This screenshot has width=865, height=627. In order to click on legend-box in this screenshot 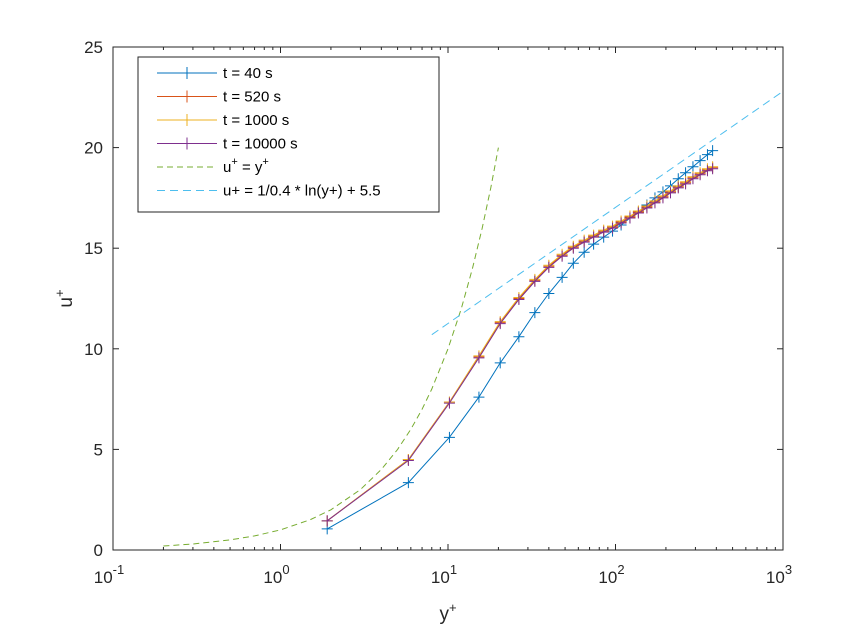, I will do `click(288, 134)`.